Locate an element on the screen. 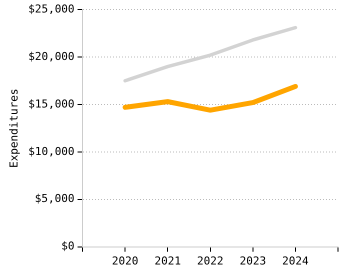 The height and width of the screenshot is (275, 350). y-tick-label: $25,000 is located at coordinates (51, 9).